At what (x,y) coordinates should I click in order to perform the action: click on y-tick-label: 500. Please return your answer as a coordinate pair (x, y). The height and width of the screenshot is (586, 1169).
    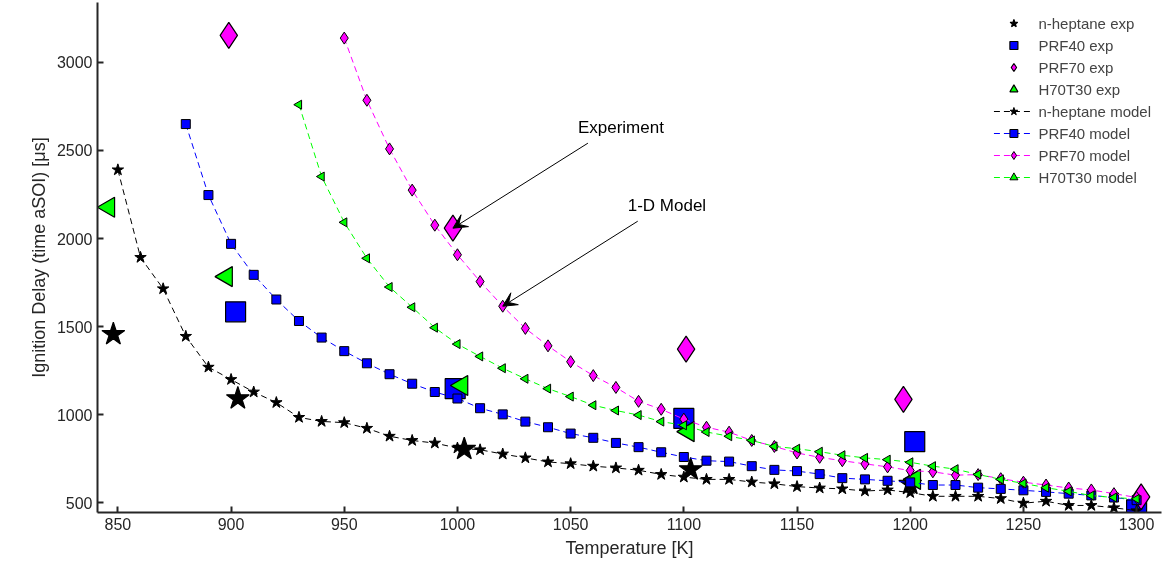
    Looking at the image, I should click on (79, 503).